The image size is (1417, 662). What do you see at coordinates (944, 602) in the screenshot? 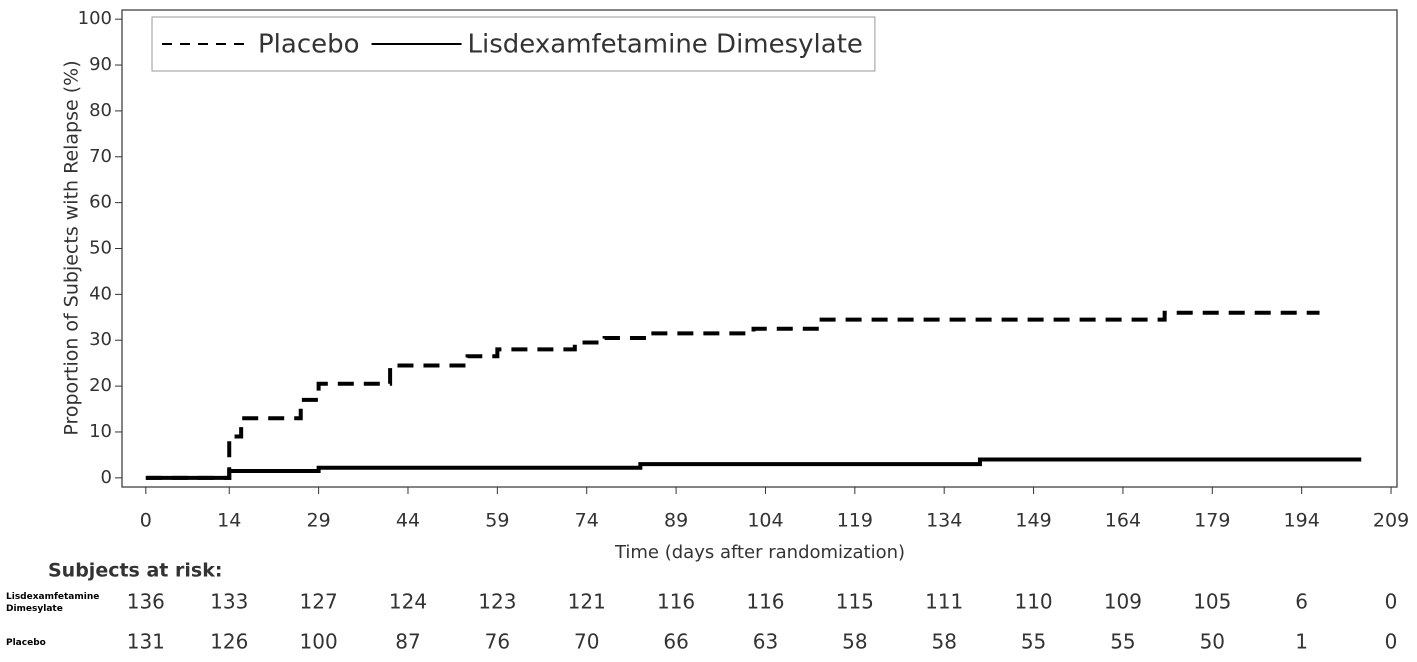
I see `risk-count: 111` at bounding box center [944, 602].